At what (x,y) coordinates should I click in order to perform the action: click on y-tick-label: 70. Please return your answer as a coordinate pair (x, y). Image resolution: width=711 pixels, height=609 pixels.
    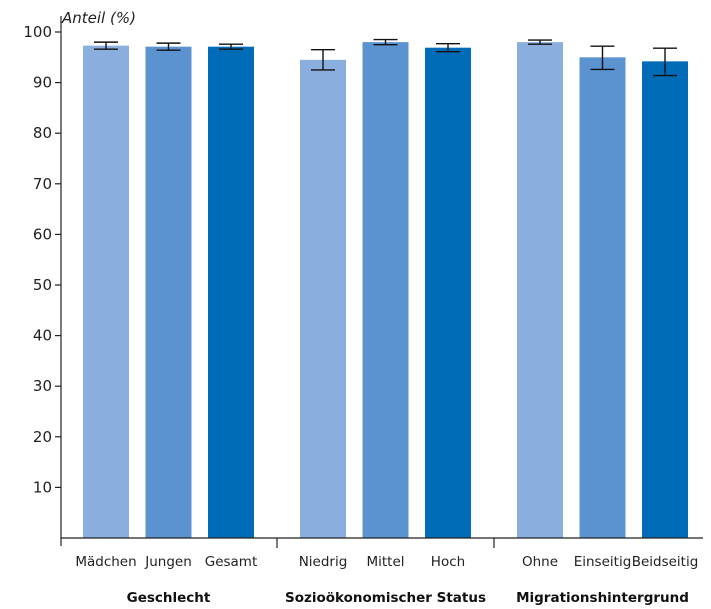
    Looking at the image, I should click on (42, 184).